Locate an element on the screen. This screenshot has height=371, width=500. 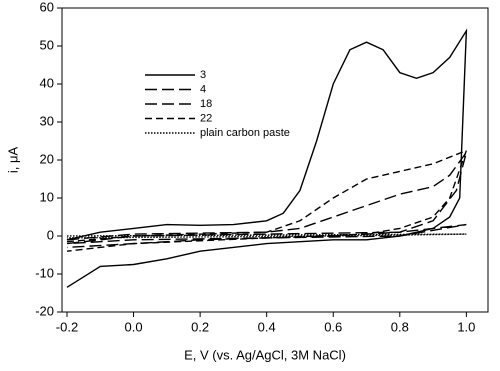
y-tick-label: 10 is located at coordinates (47, 196).